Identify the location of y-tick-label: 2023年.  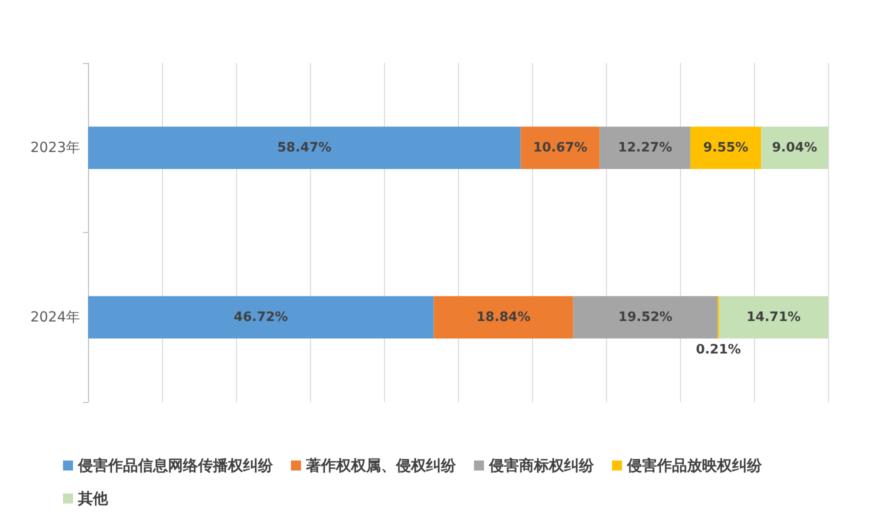
(55, 148).